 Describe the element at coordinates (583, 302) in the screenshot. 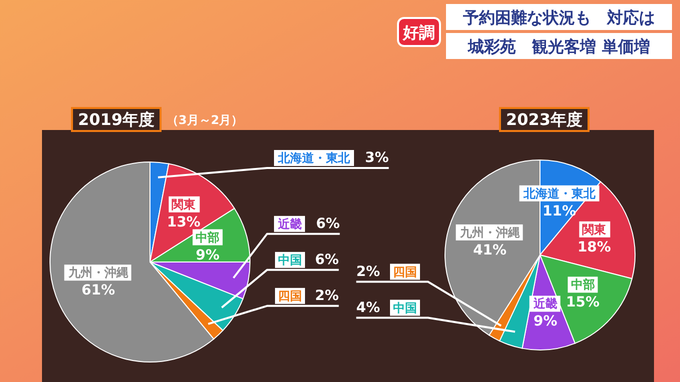

I see `data-label: 15%` at that location.